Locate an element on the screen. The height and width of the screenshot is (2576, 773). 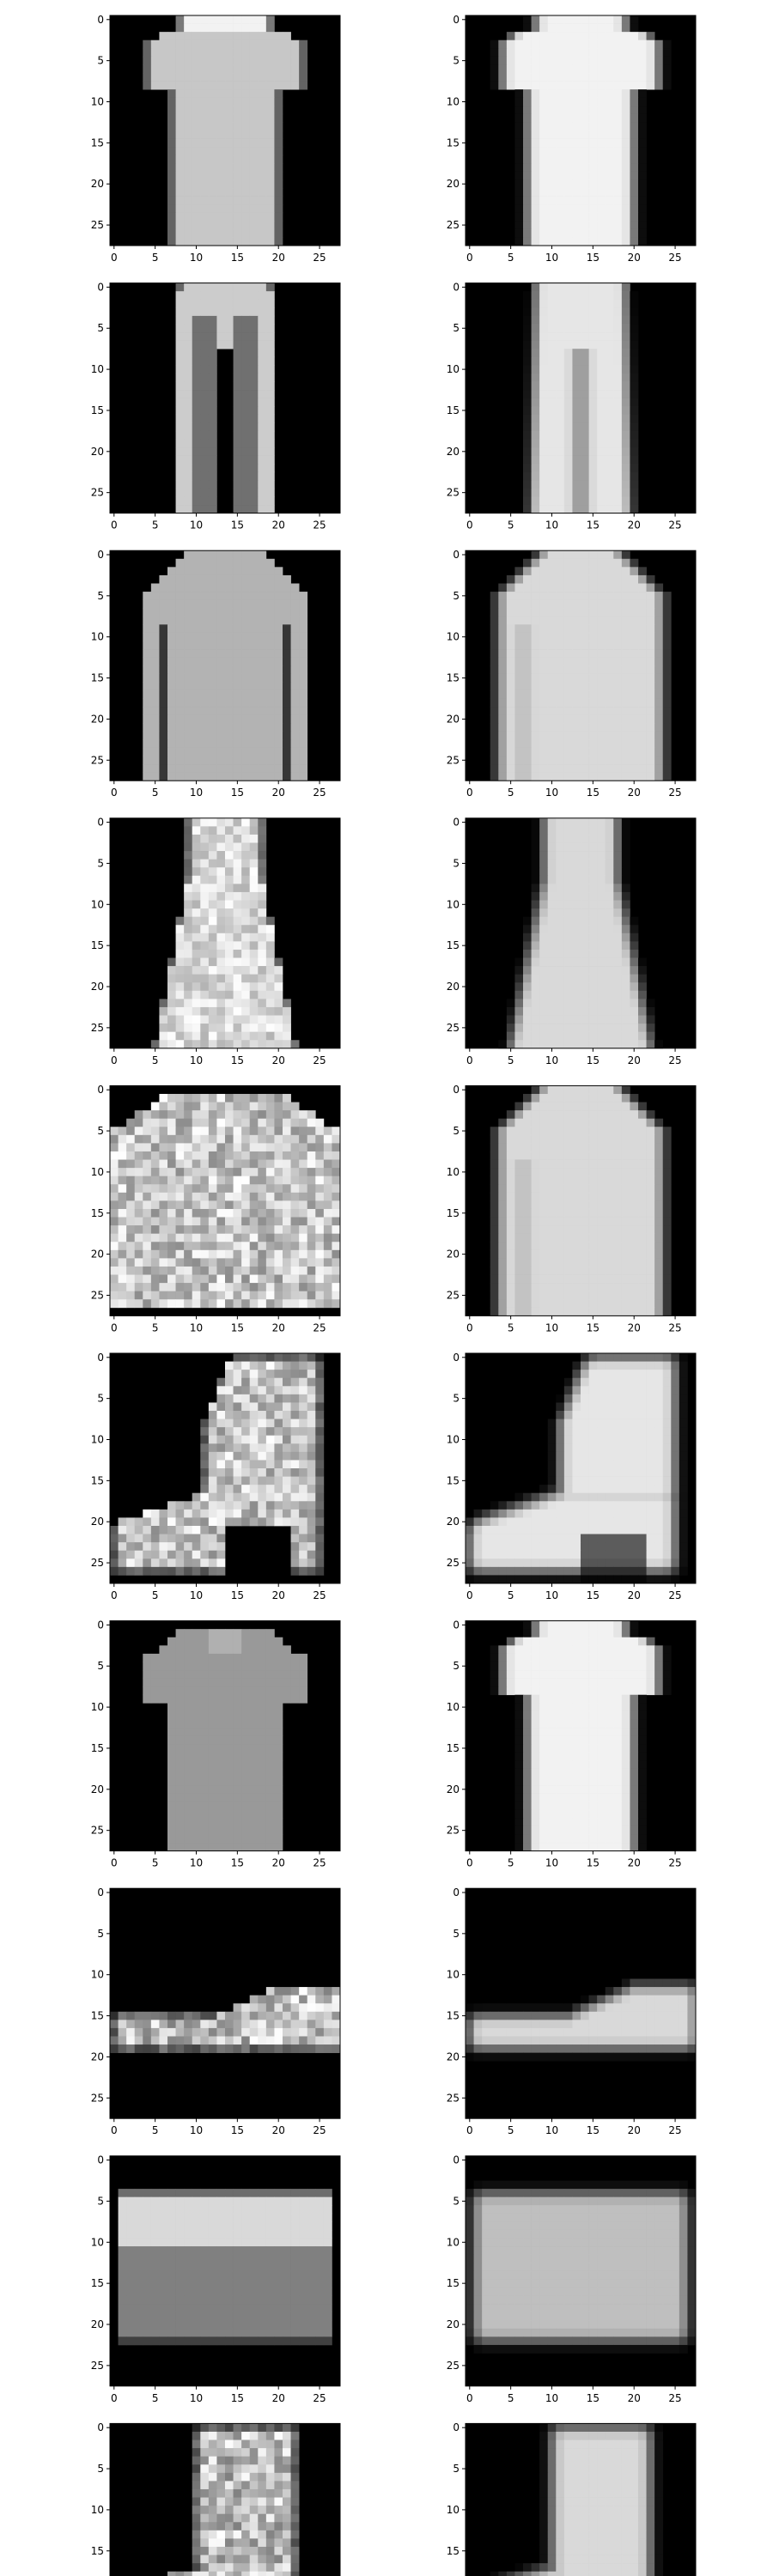
x-tick-label: 15 is located at coordinates (238, 525).